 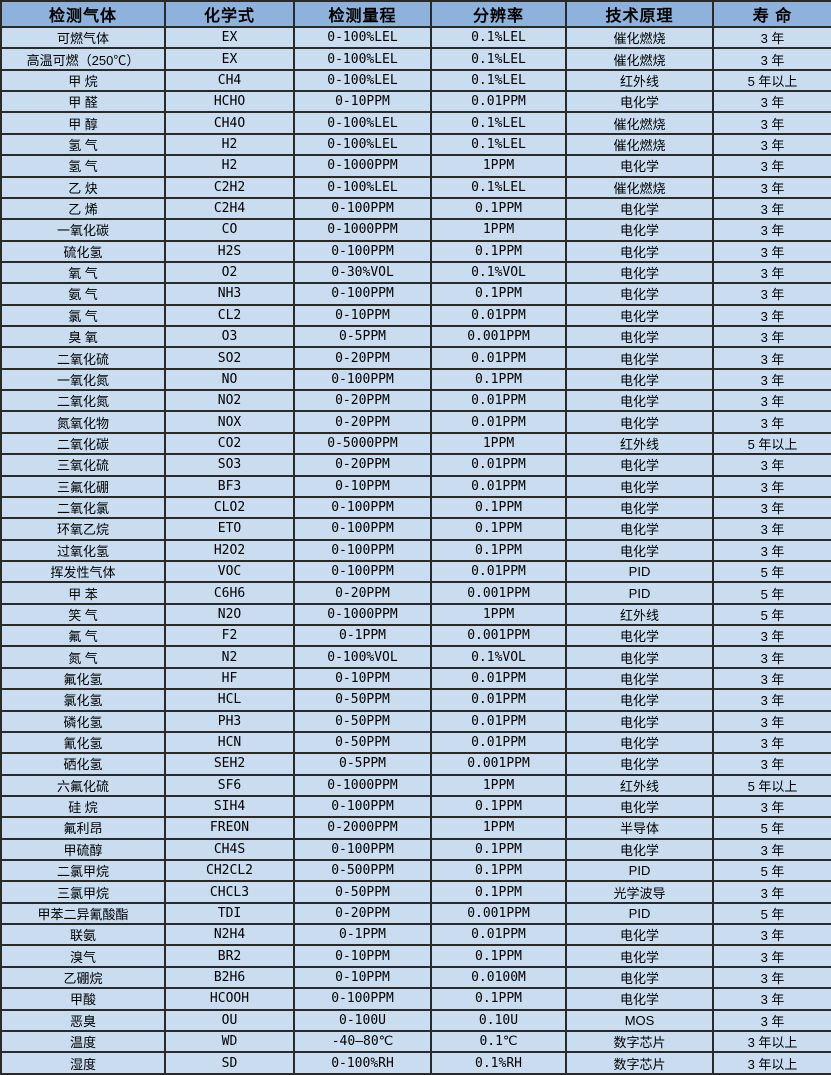 What do you see at coordinates (362, 764) in the screenshot?
I see `cell-range: 0-5PPM` at bounding box center [362, 764].